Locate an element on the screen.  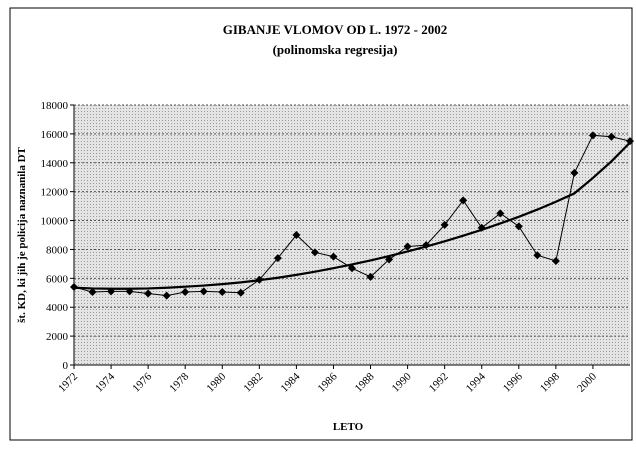
y-axis-label: št. KD, ki jih je policija naznanila DT is located at coordinates (22, 234).